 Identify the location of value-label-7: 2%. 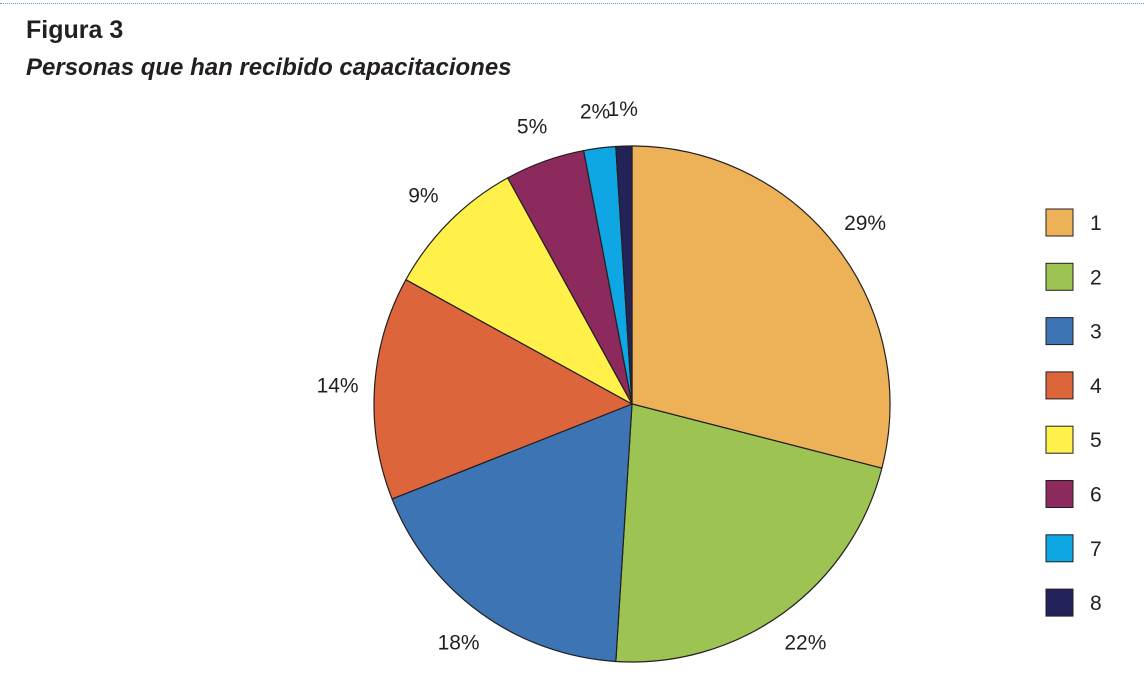
(595, 111).